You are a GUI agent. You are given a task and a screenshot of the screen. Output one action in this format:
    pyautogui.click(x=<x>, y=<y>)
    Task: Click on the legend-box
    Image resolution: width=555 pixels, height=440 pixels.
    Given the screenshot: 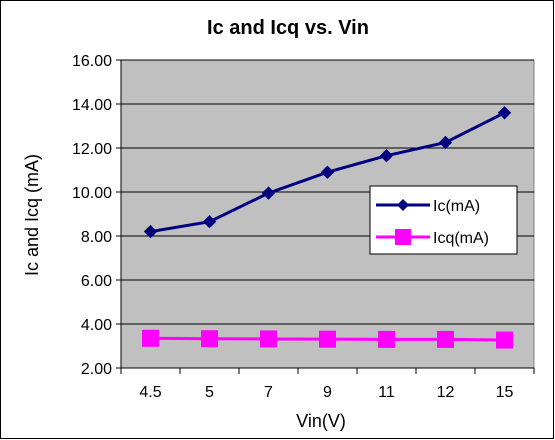 What is the action you would take?
    pyautogui.click(x=443, y=220)
    